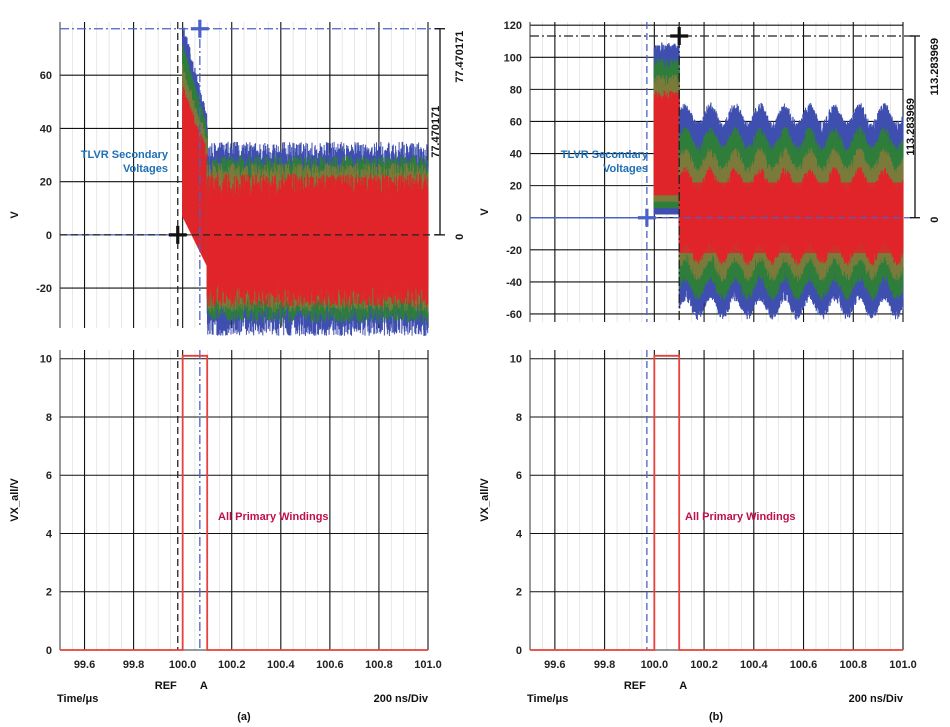  What do you see at coordinates (460, 57) in the screenshot?
I see `top-readout: 77.470171` at bounding box center [460, 57].